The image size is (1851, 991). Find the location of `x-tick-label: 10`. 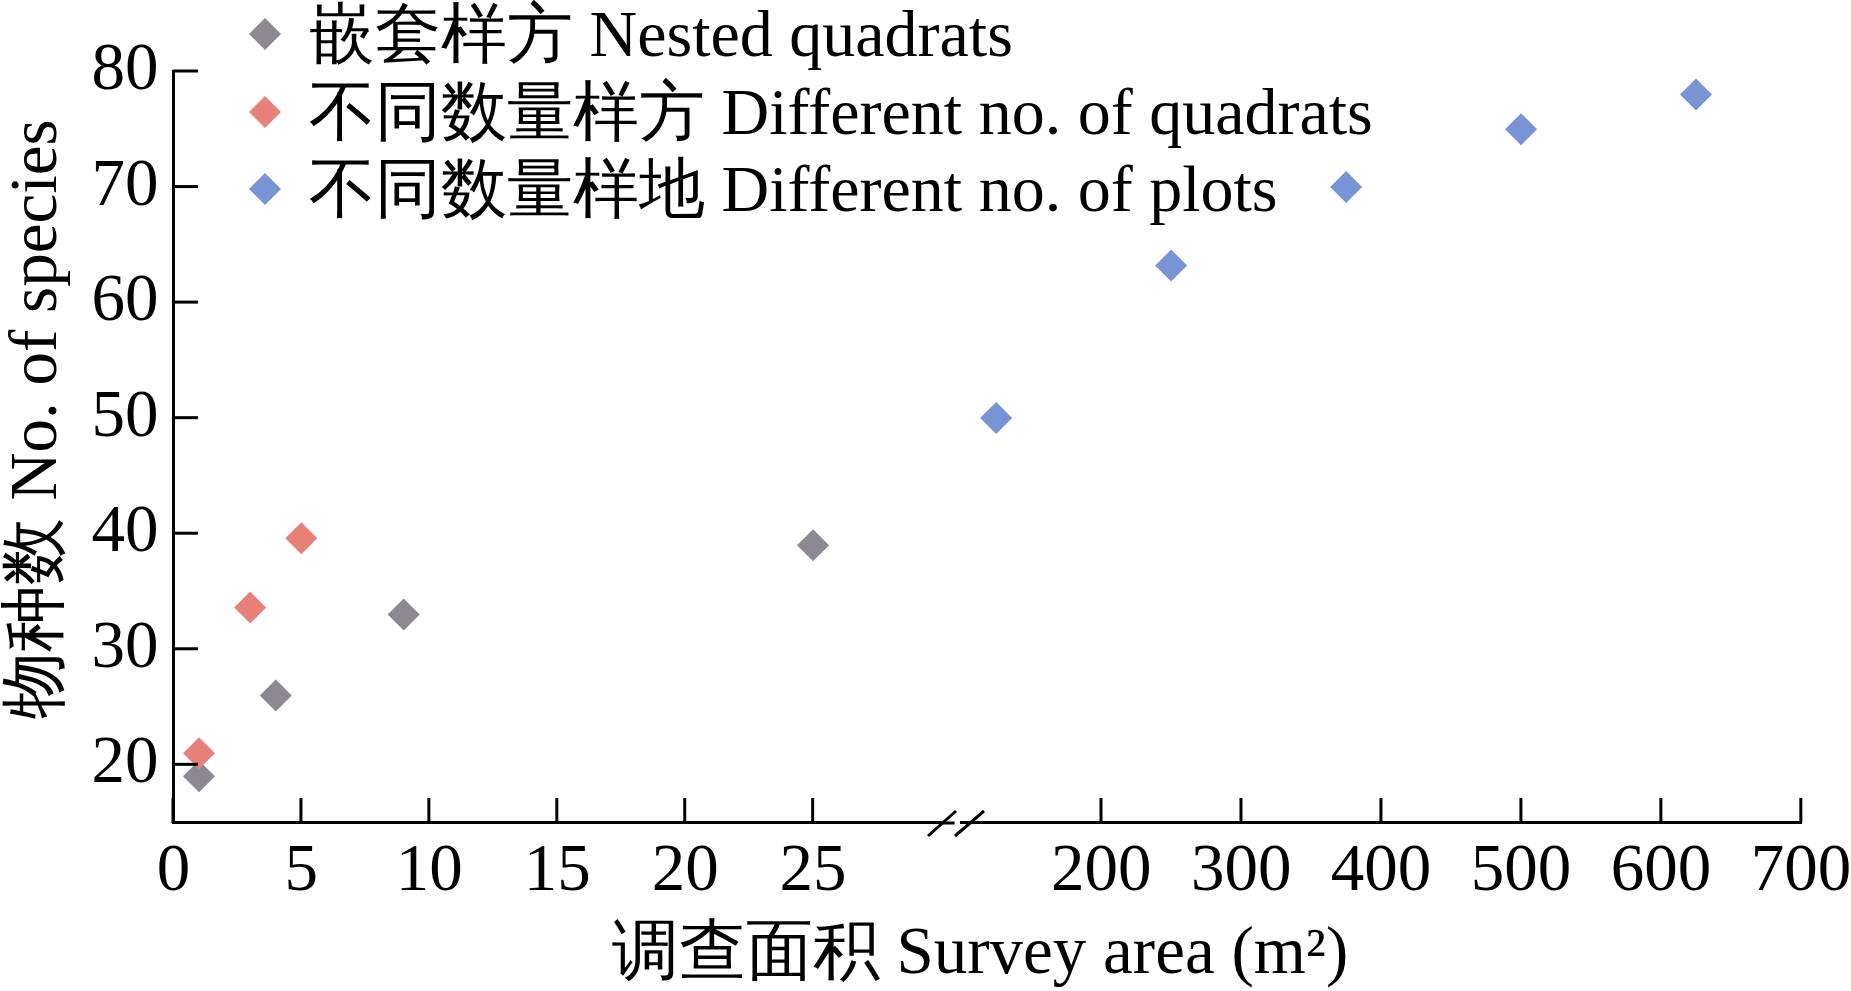

x-tick-label: 10 is located at coordinates (429, 867).